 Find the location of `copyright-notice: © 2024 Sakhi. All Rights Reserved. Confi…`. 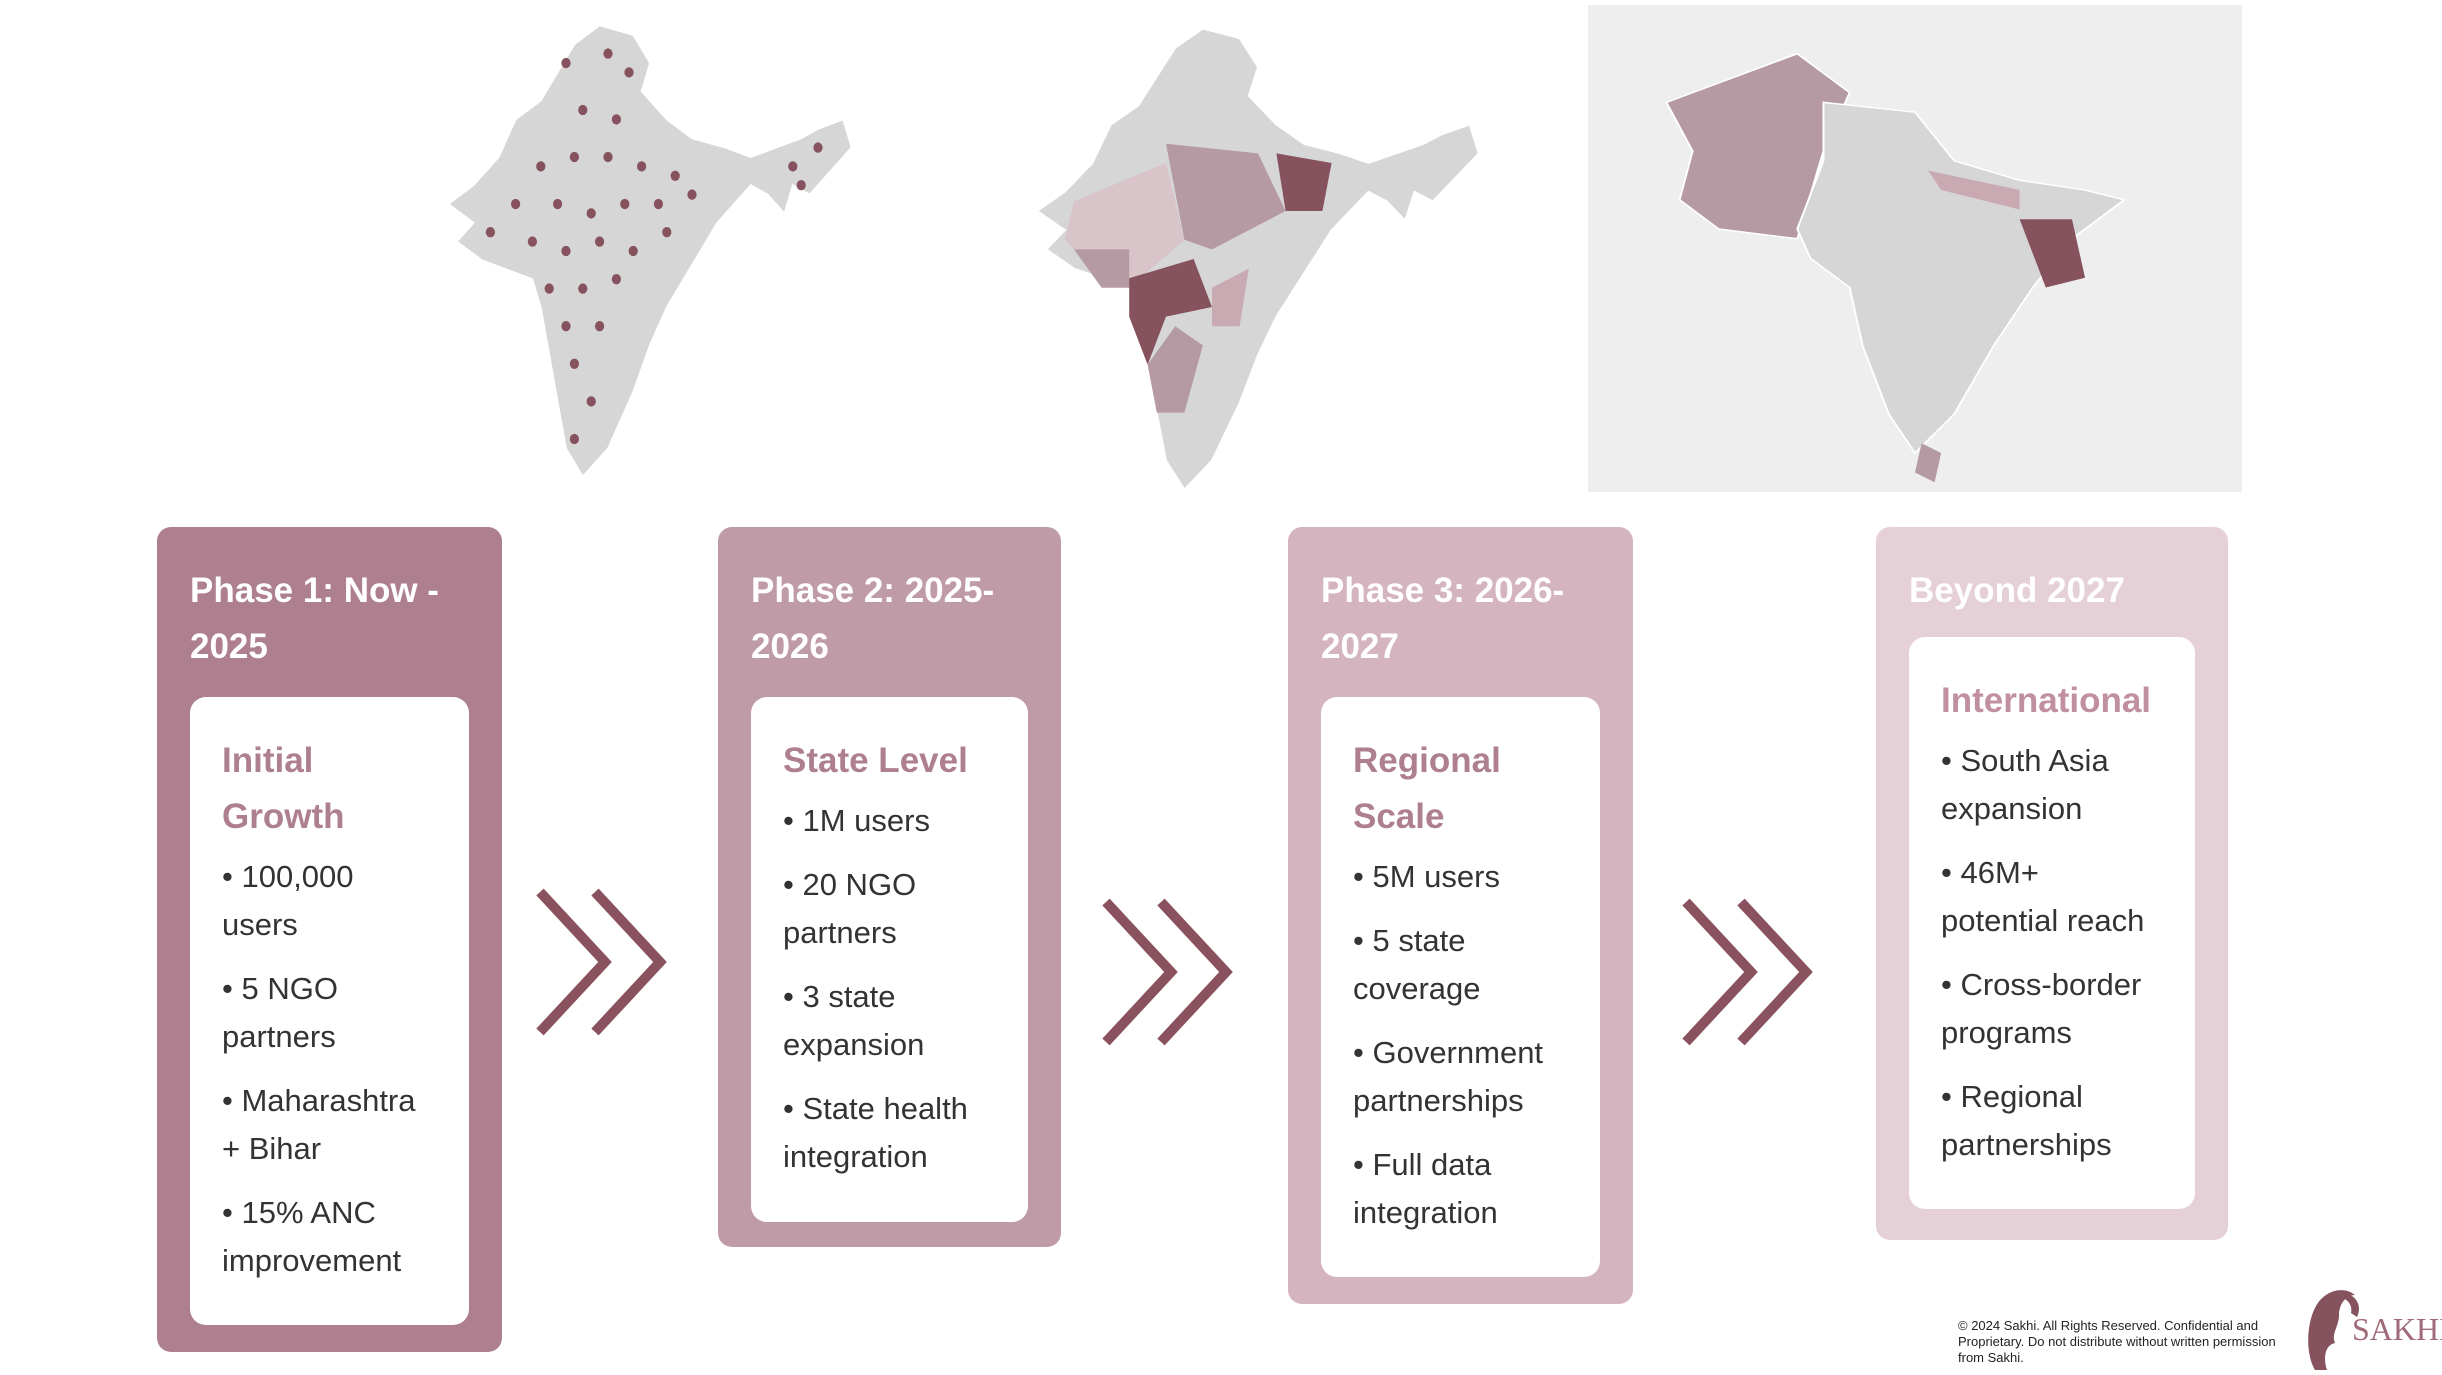

copyright-notice: © 2024 Sakhi. All Rights Reserved. Confi… is located at coordinates (2117, 1341).